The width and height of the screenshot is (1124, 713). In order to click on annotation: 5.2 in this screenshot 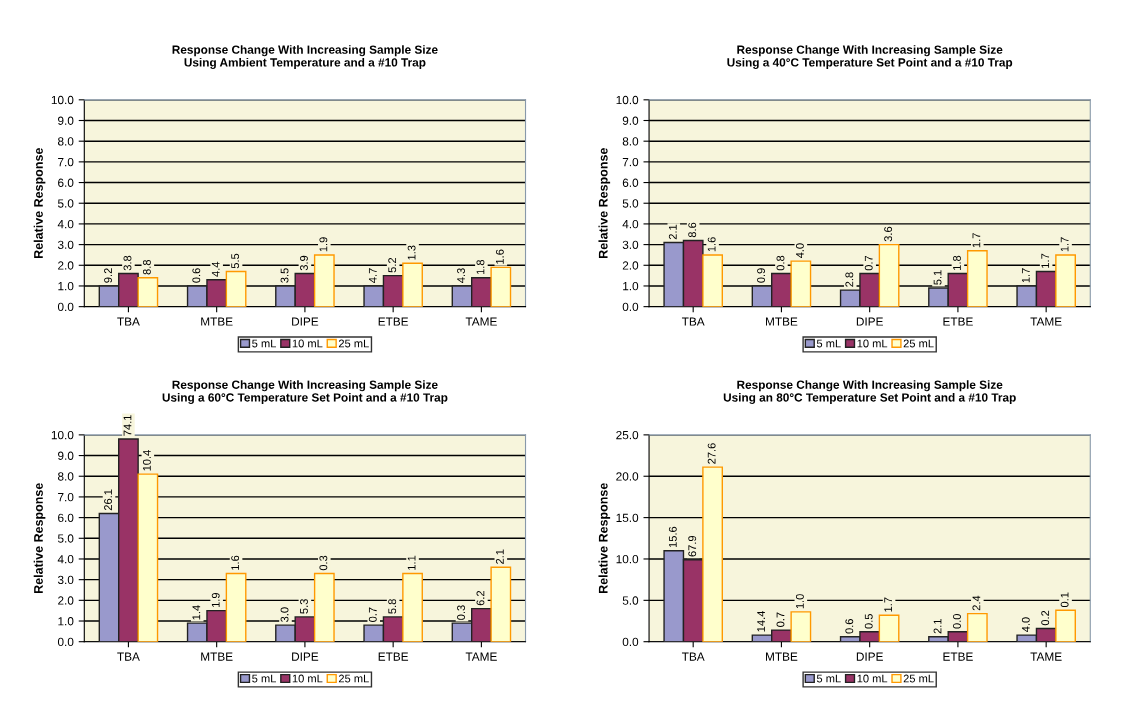, I will do `click(392, 265)`.